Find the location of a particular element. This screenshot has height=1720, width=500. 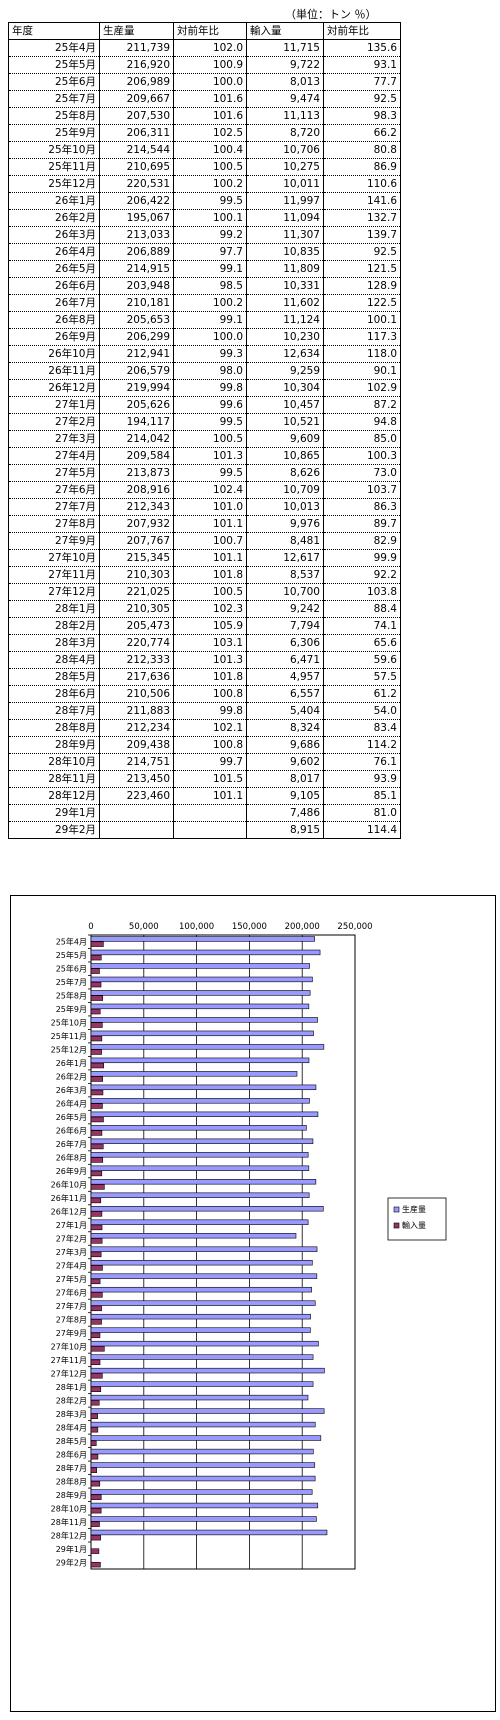

table-cell: 9,602 is located at coordinates (285, 762).